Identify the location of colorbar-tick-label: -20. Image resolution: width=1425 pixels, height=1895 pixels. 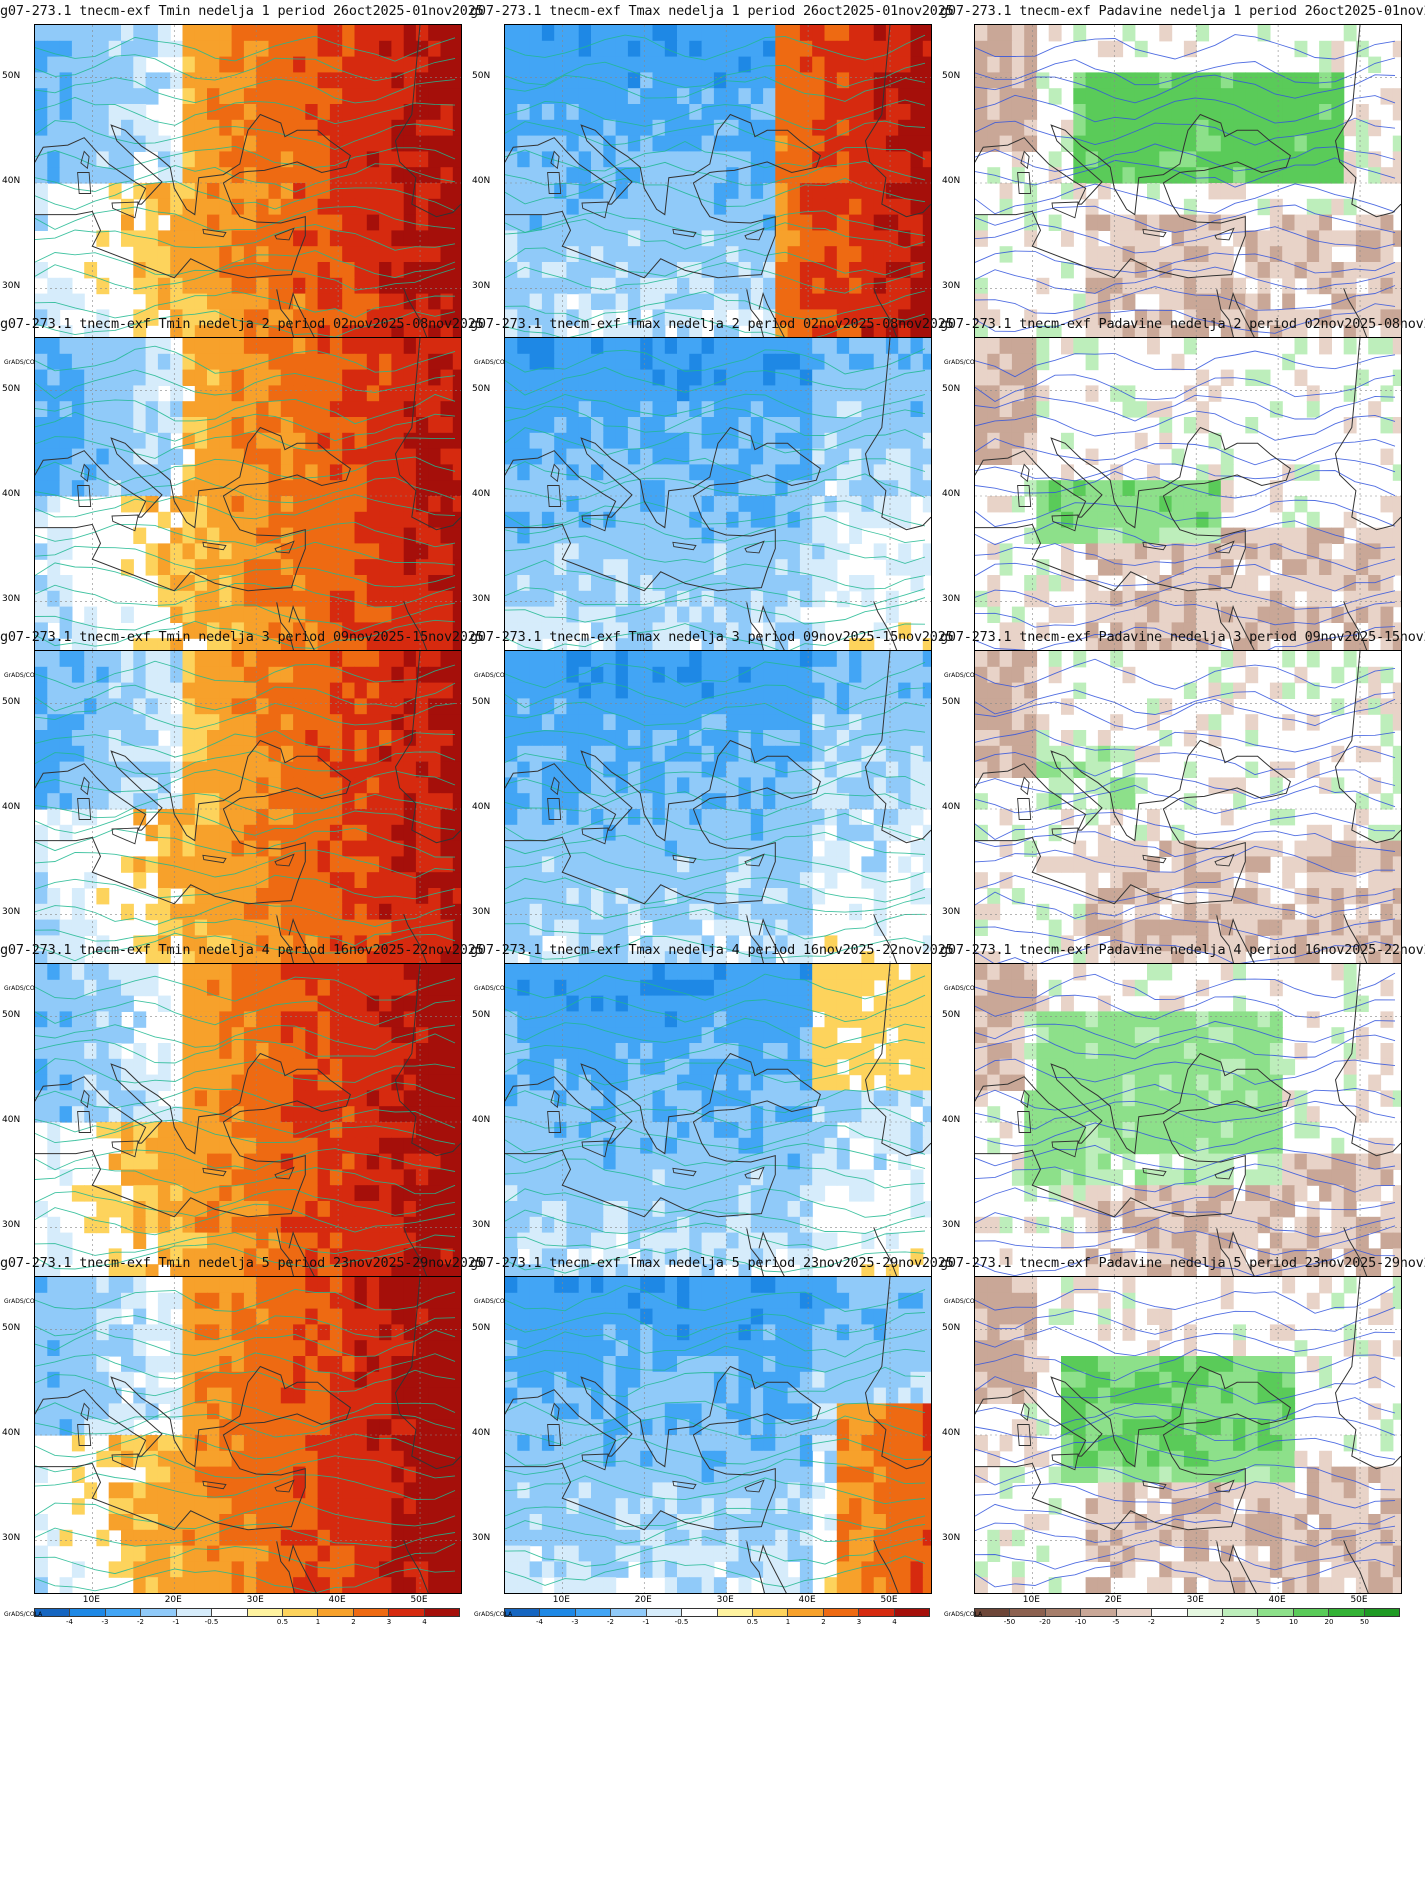
(1045, 1622).